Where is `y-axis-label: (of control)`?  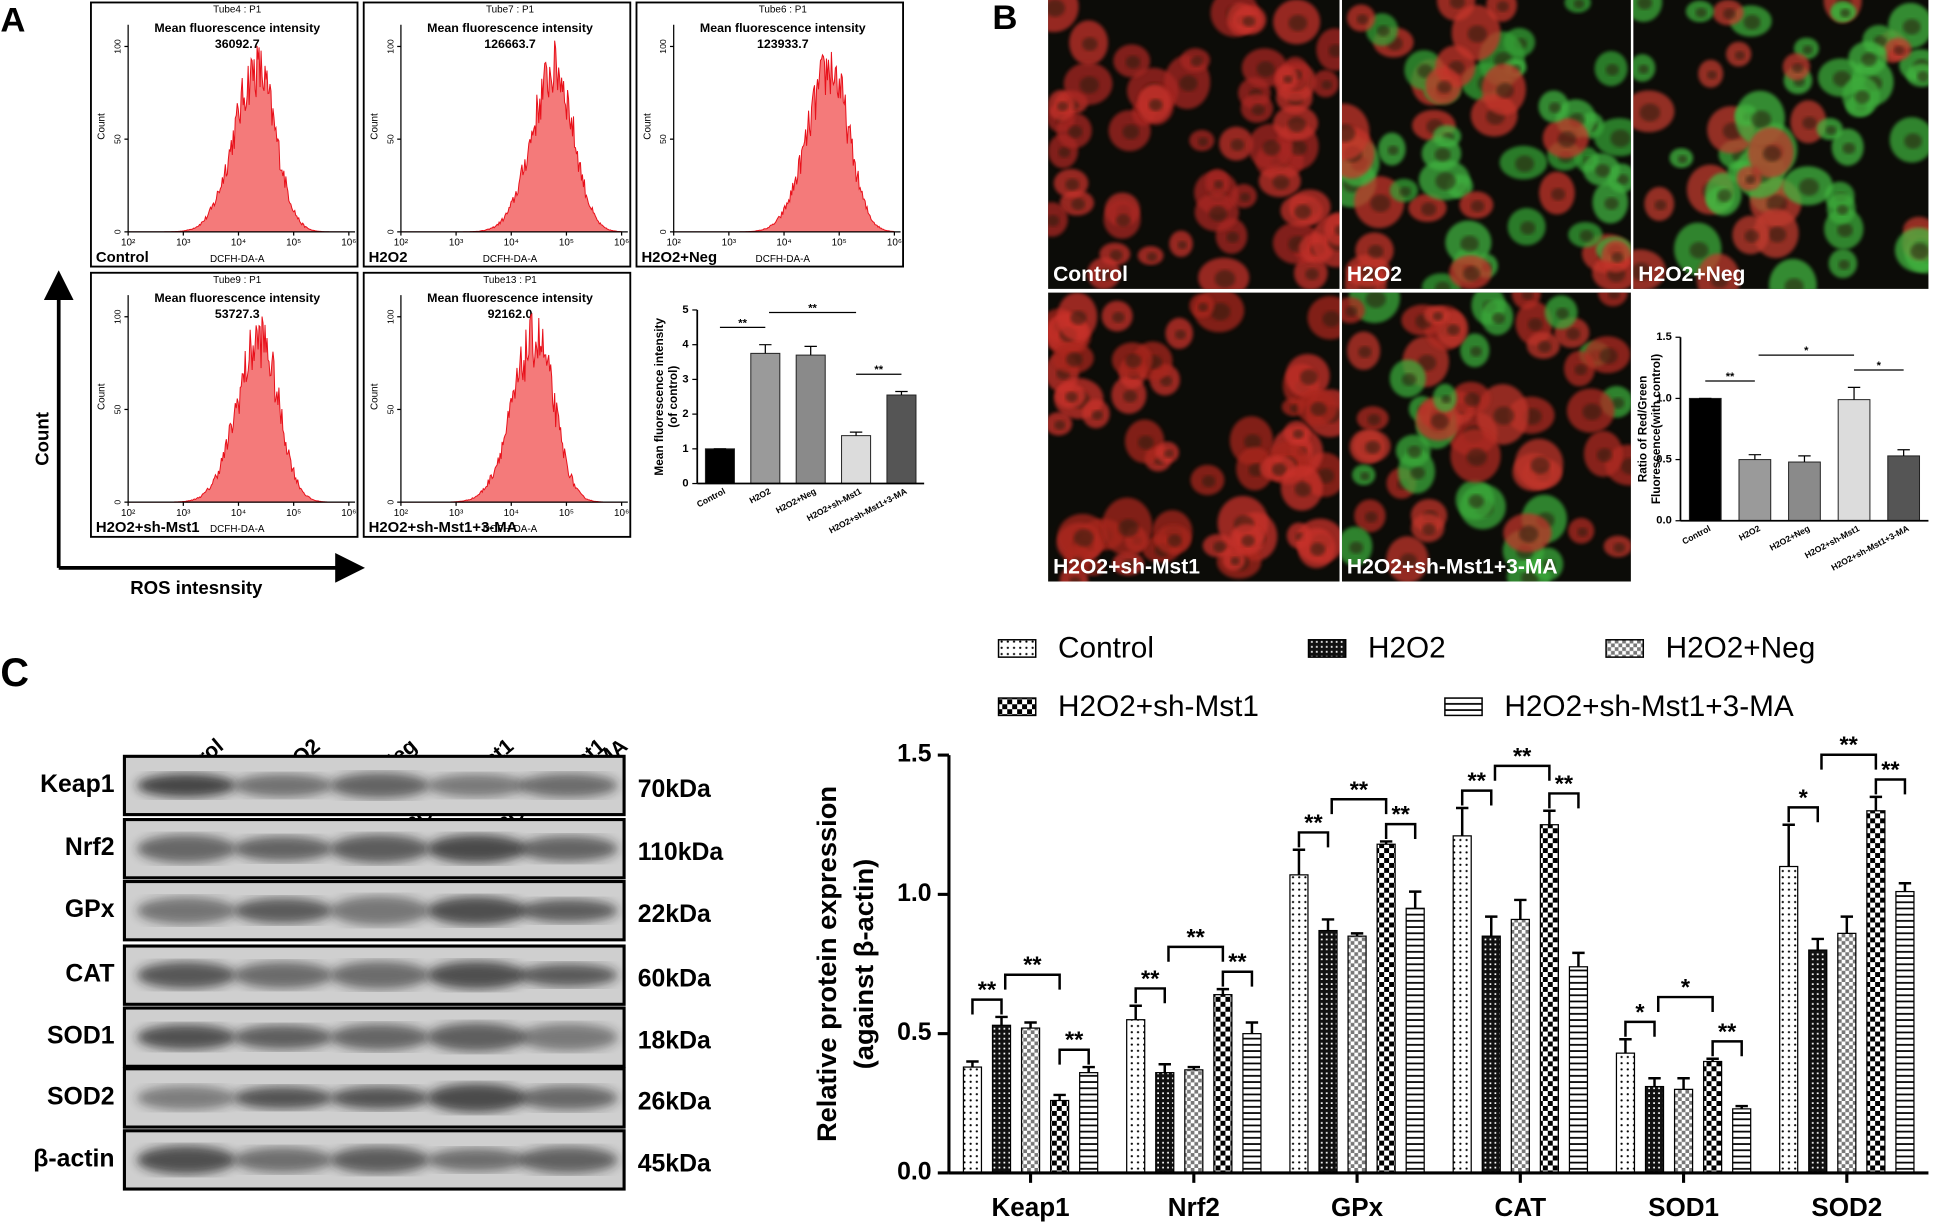 y-axis-label: (of control) is located at coordinates (673, 397).